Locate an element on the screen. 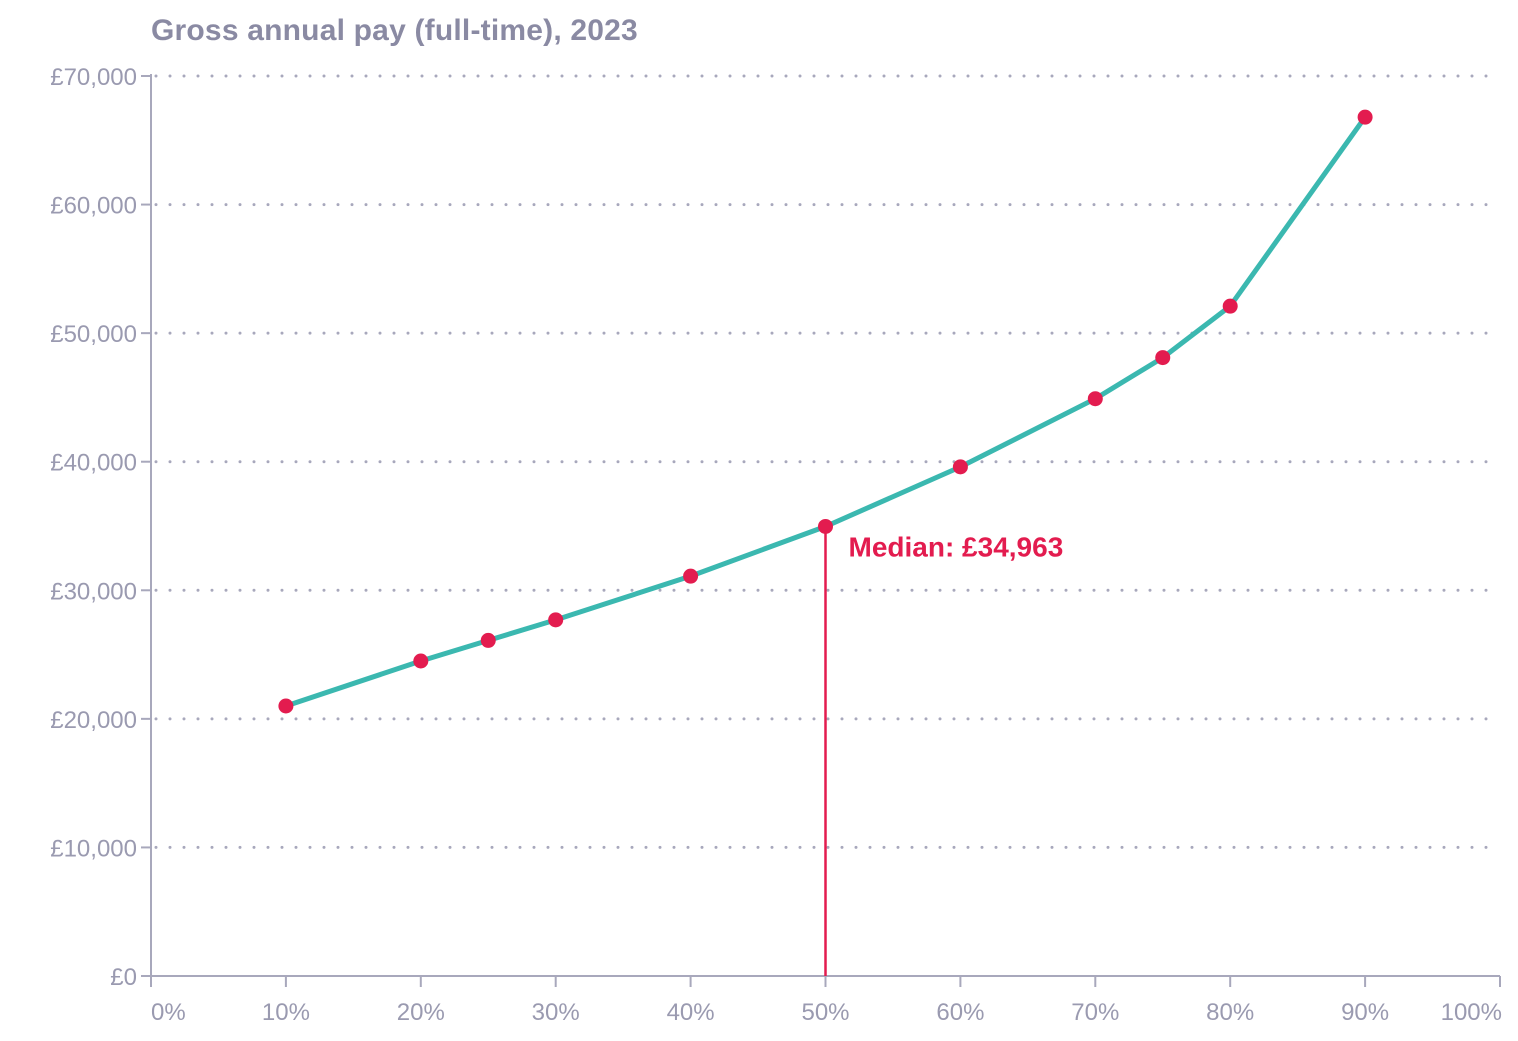 Image resolution: width=1518 pixels, height=1041 pixels. y-tick-label: £50,000 is located at coordinates (93, 334).